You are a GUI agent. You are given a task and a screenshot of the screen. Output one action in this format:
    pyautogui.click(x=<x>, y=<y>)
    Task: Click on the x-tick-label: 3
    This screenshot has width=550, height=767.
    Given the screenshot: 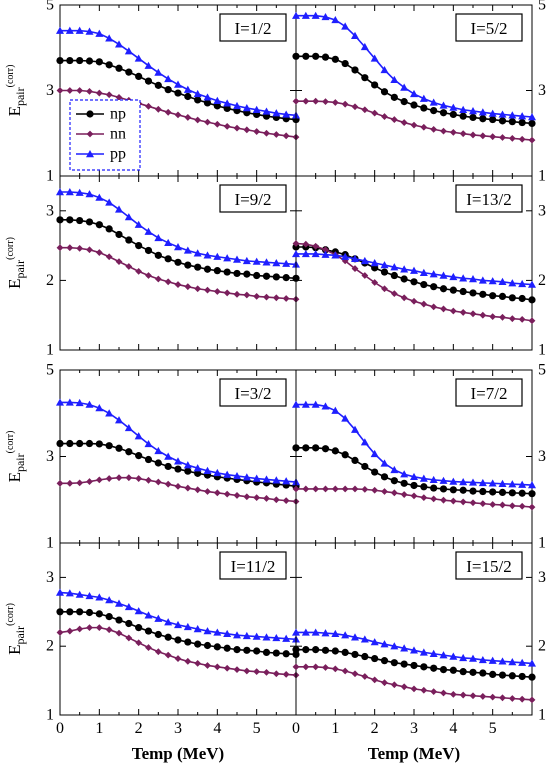 What is the action you would take?
    pyautogui.click(x=414, y=728)
    